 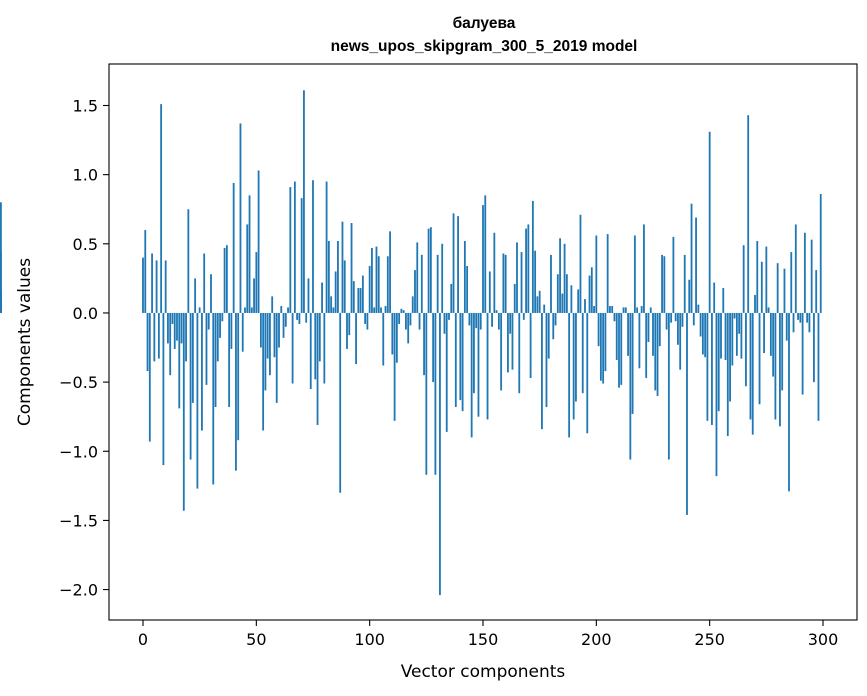 What do you see at coordinates (78, 382) in the screenshot?
I see `y-tick-label: −0.5` at bounding box center [78, 382].